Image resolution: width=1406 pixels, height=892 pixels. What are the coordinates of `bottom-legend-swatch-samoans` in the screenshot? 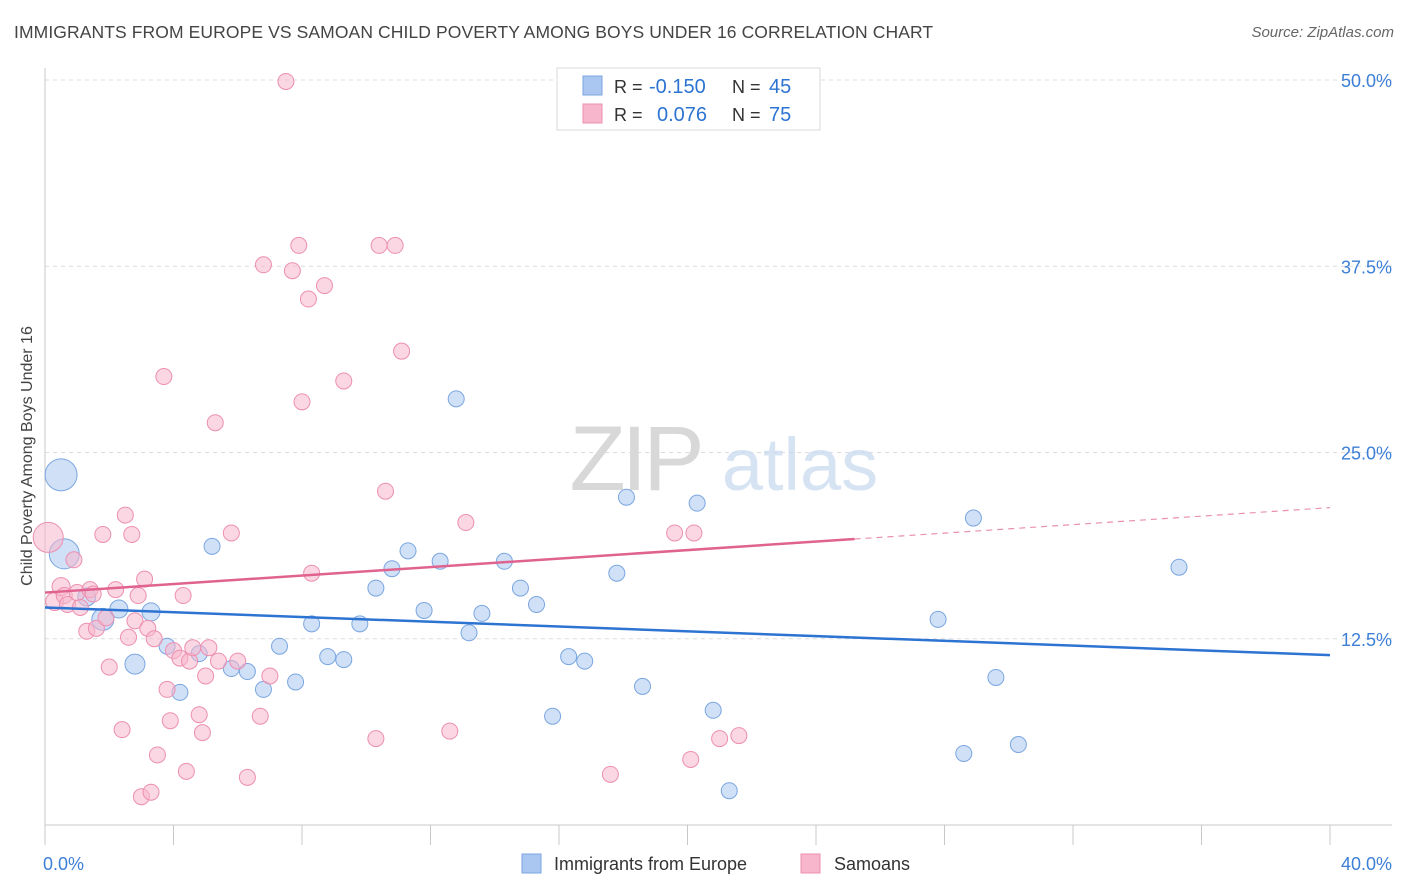 It's located at (810, 863).